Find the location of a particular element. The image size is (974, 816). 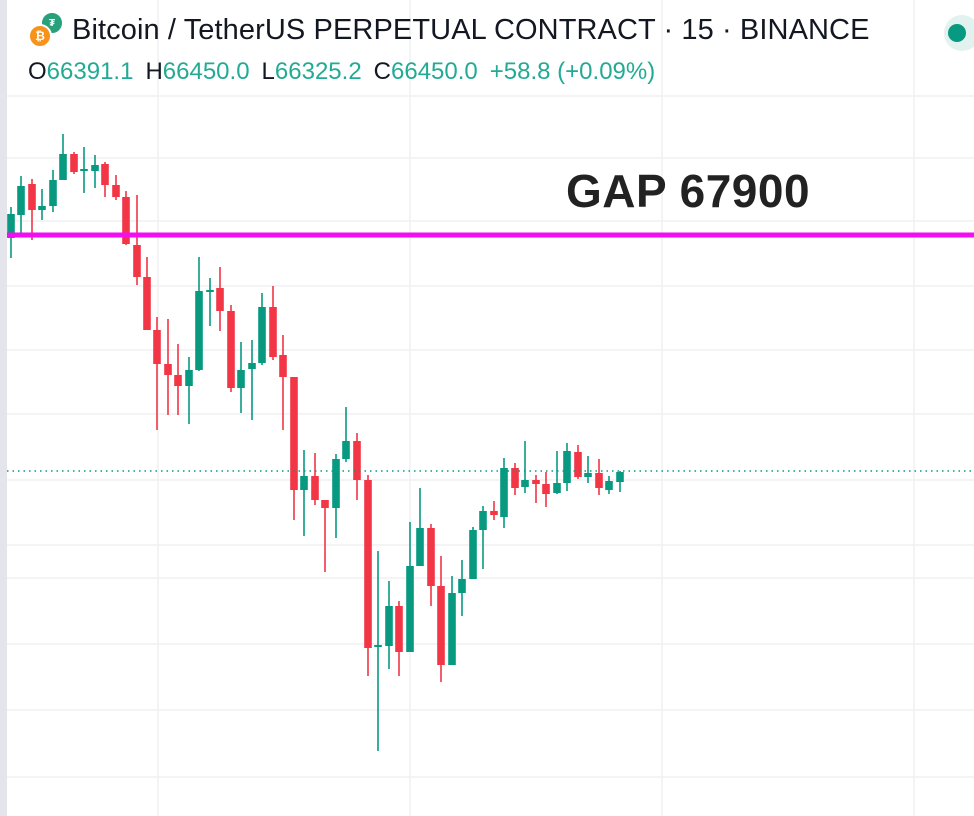

bitcoin-icon: ₿ is located at coordinates (40, 36).